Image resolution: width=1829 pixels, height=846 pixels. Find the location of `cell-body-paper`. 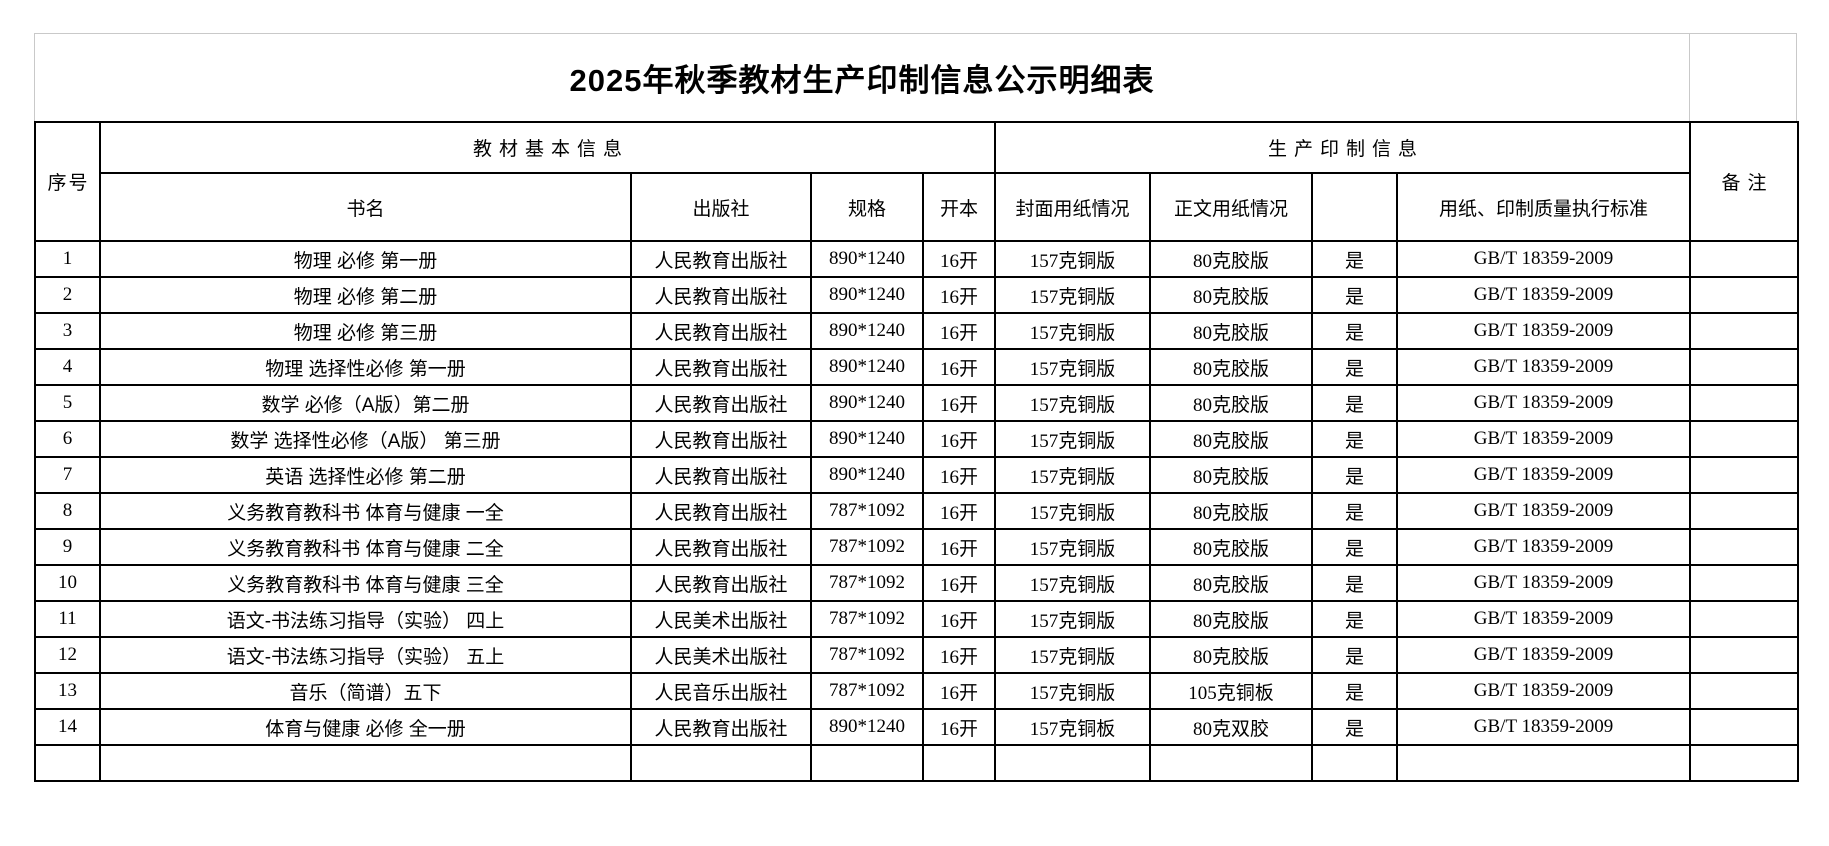

cell-body-paper is located at coordinates (1231, 763).